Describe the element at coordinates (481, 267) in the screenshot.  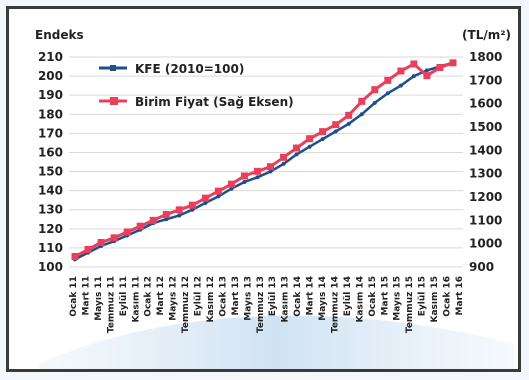
I see `right-tick-label: 900` at that location.